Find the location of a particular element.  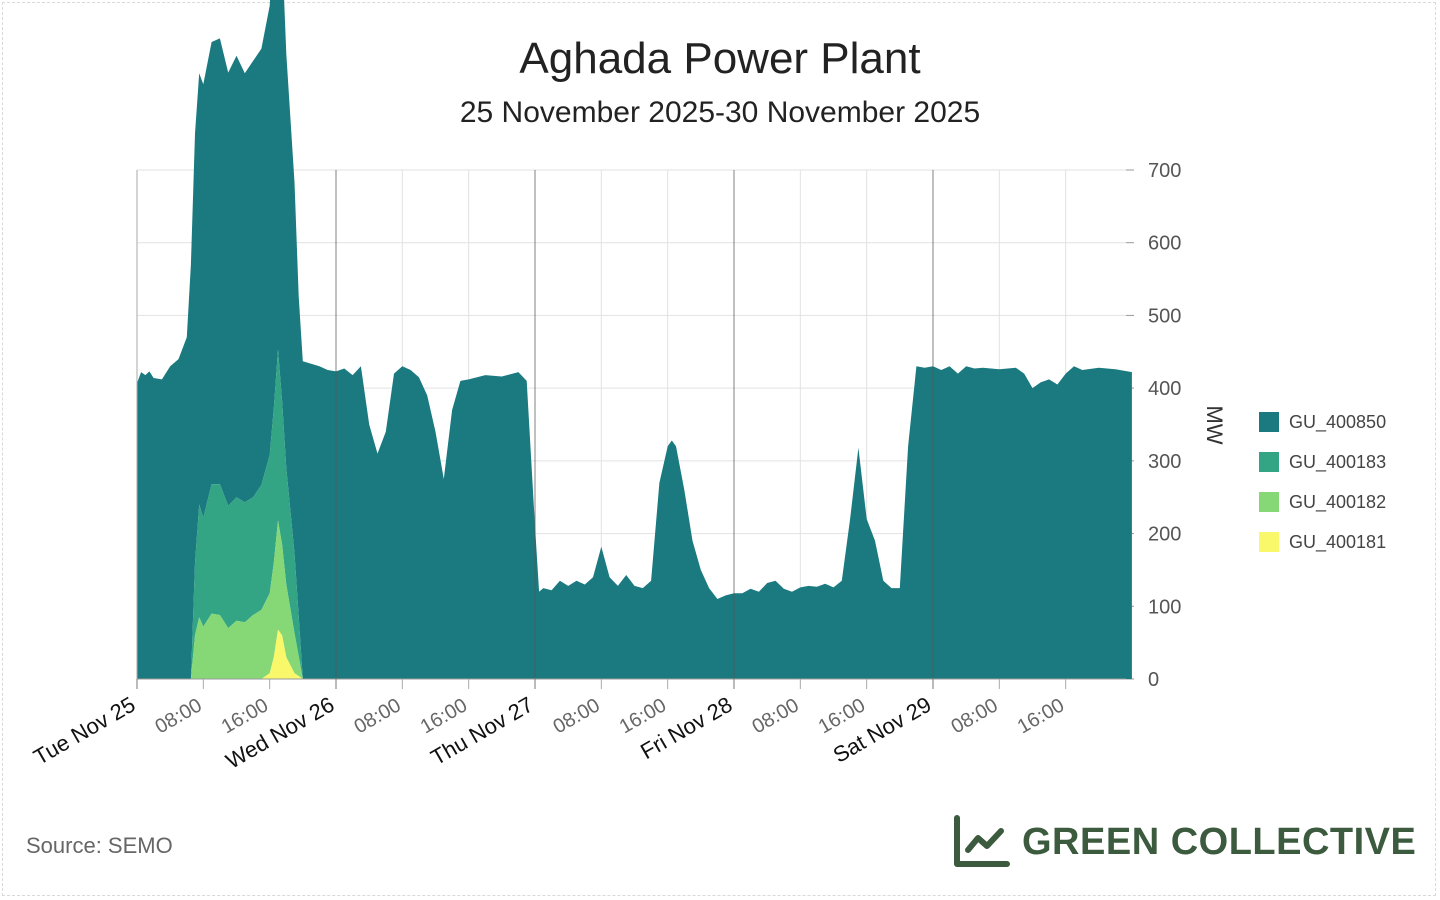

y-tick-label: 500 is located at coordinates (1164, 316).